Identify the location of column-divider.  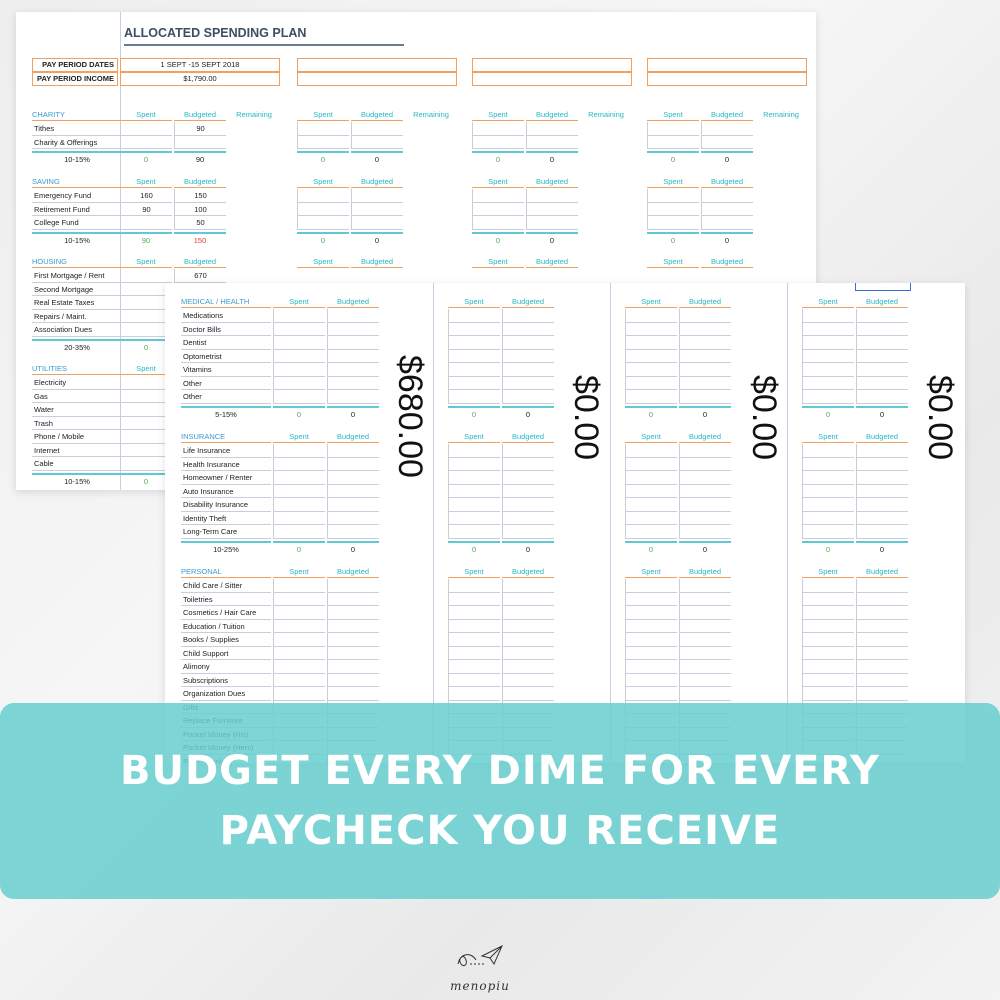
(787, 523).